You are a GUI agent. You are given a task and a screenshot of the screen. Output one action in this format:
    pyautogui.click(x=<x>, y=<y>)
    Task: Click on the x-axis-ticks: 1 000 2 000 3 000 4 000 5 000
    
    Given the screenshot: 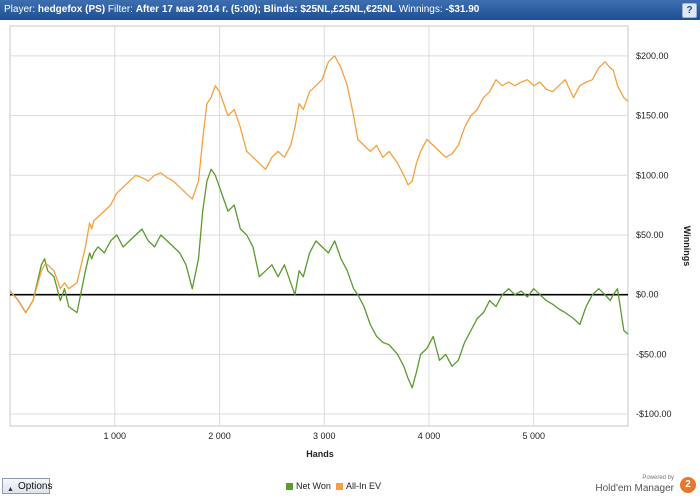 What is the action you would take?
    pyautogui.click(x=324, y=436)
    